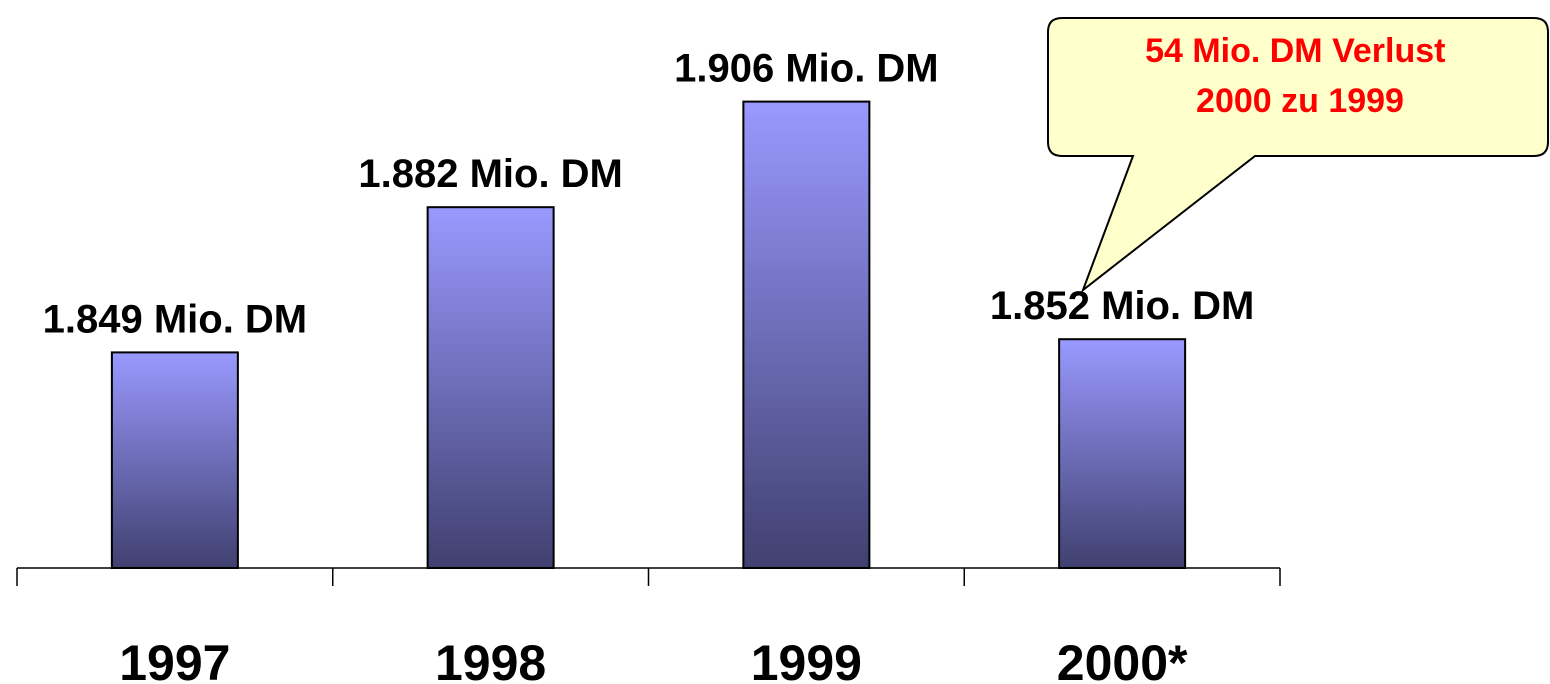 The image size is (1550, 684). I want to click on tick-labels-group: 1997 1998 1999 2000*, so click(653, 659).